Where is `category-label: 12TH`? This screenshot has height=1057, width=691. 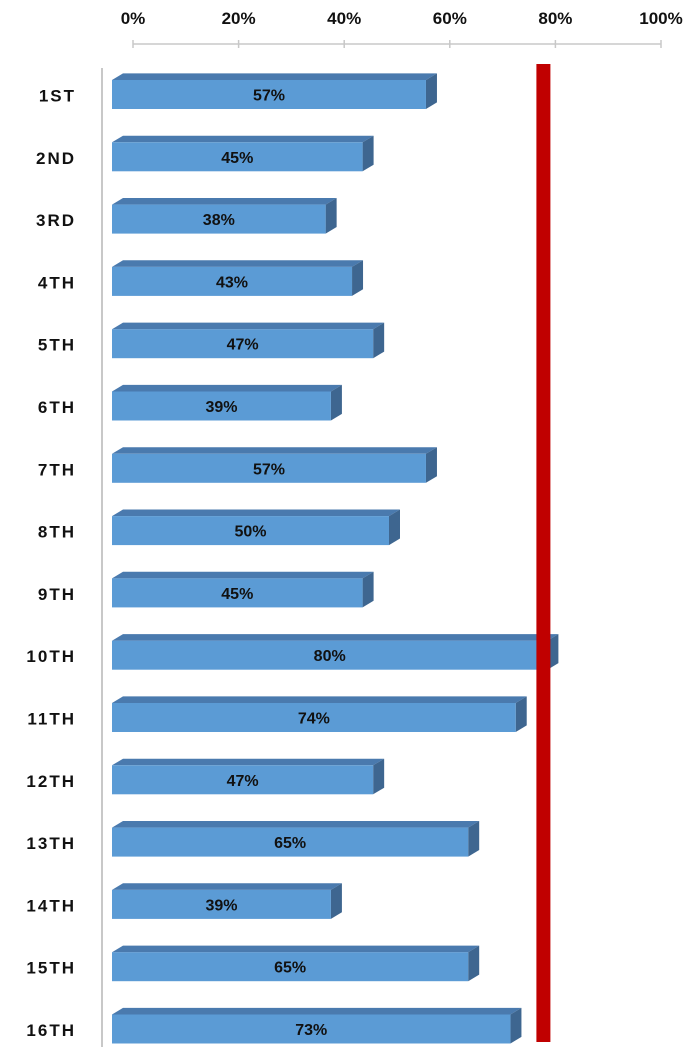 category-label: 12TH is located at coordinates (51, 781).